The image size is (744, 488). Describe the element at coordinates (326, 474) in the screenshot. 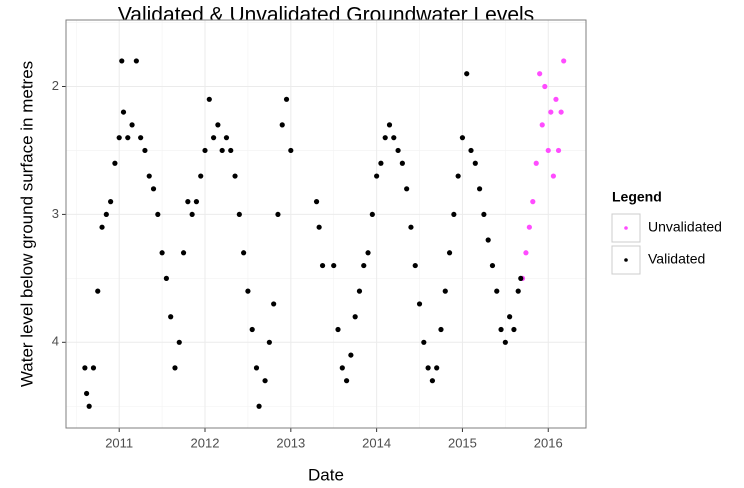

I see `x-axis-label: Date` at that location.